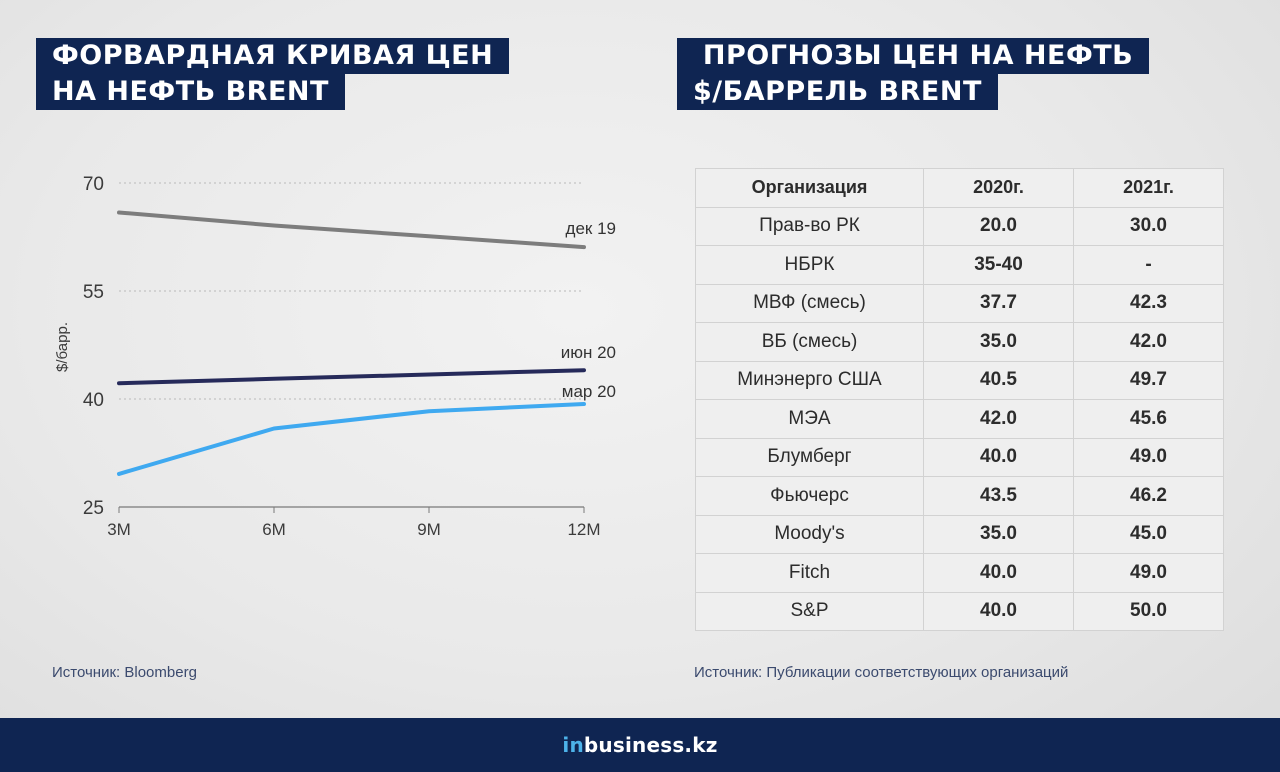 The image size is (1280, 772). Describe the element at coordinates (274, 529) in the screenshot. I see `x-tick-label: 6M` at that location.